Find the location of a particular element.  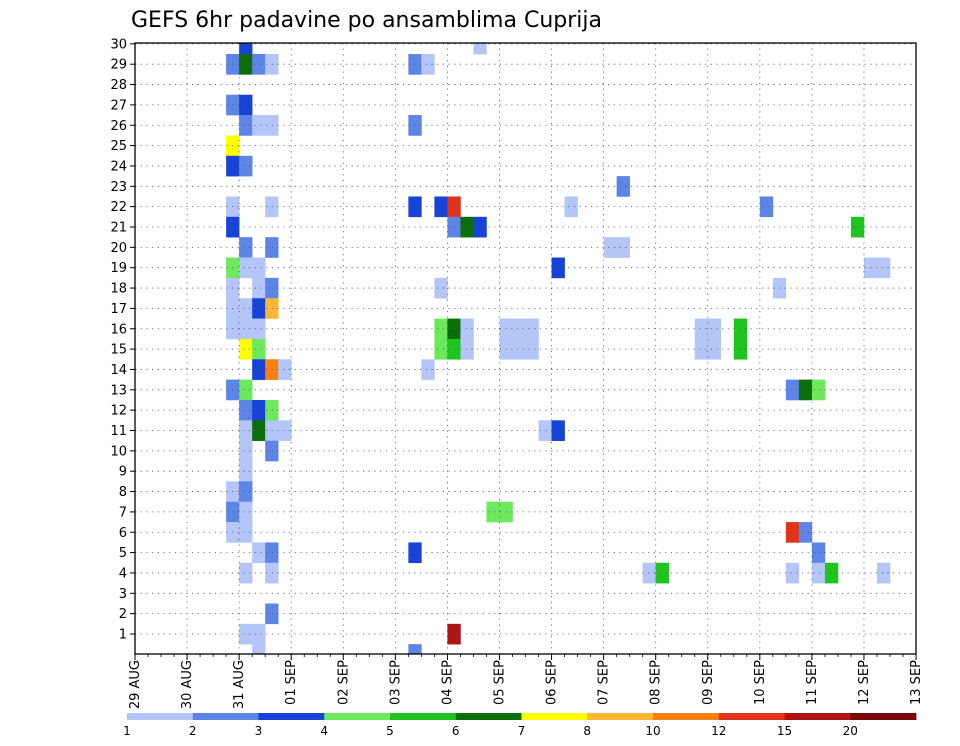

x-tick-label: 01 SEP is located at coordinates (291, 682).